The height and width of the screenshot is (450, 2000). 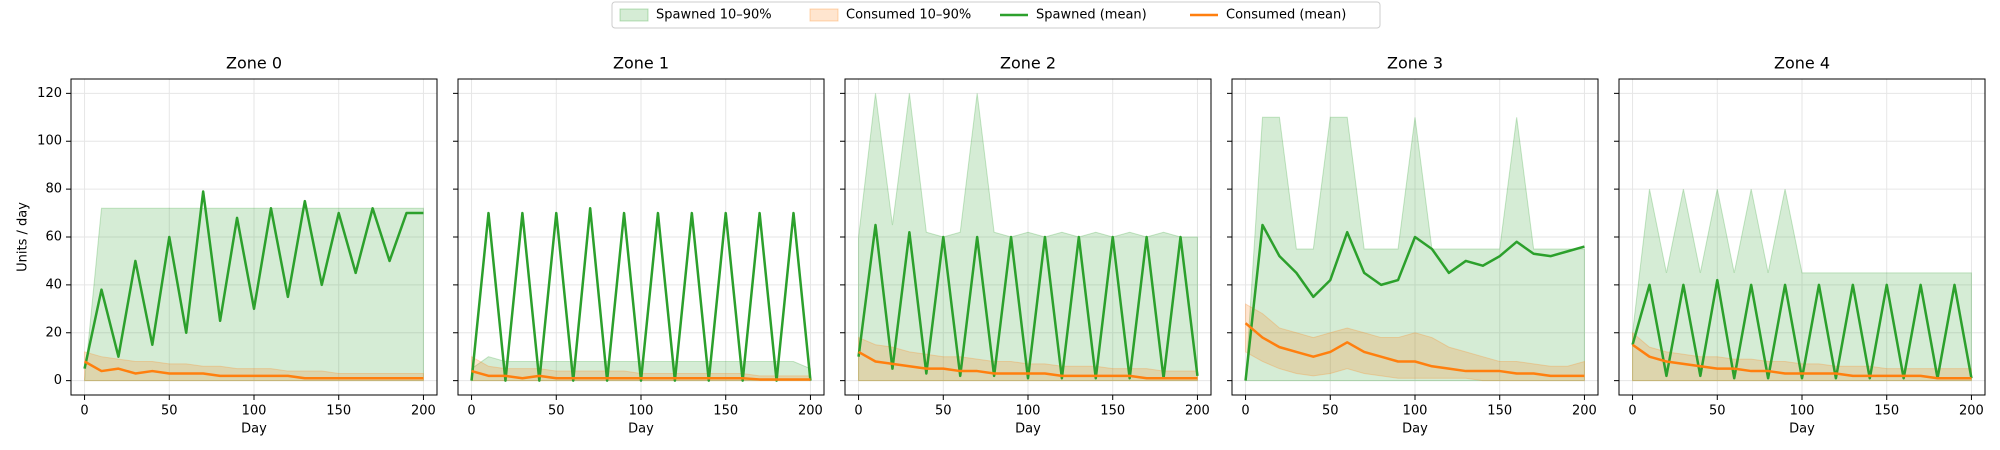 What do you see at coordinates (714, 15) in the screenshot?
I see `legend-label: Spawned 10–90%` at bounding box center [714, 15].